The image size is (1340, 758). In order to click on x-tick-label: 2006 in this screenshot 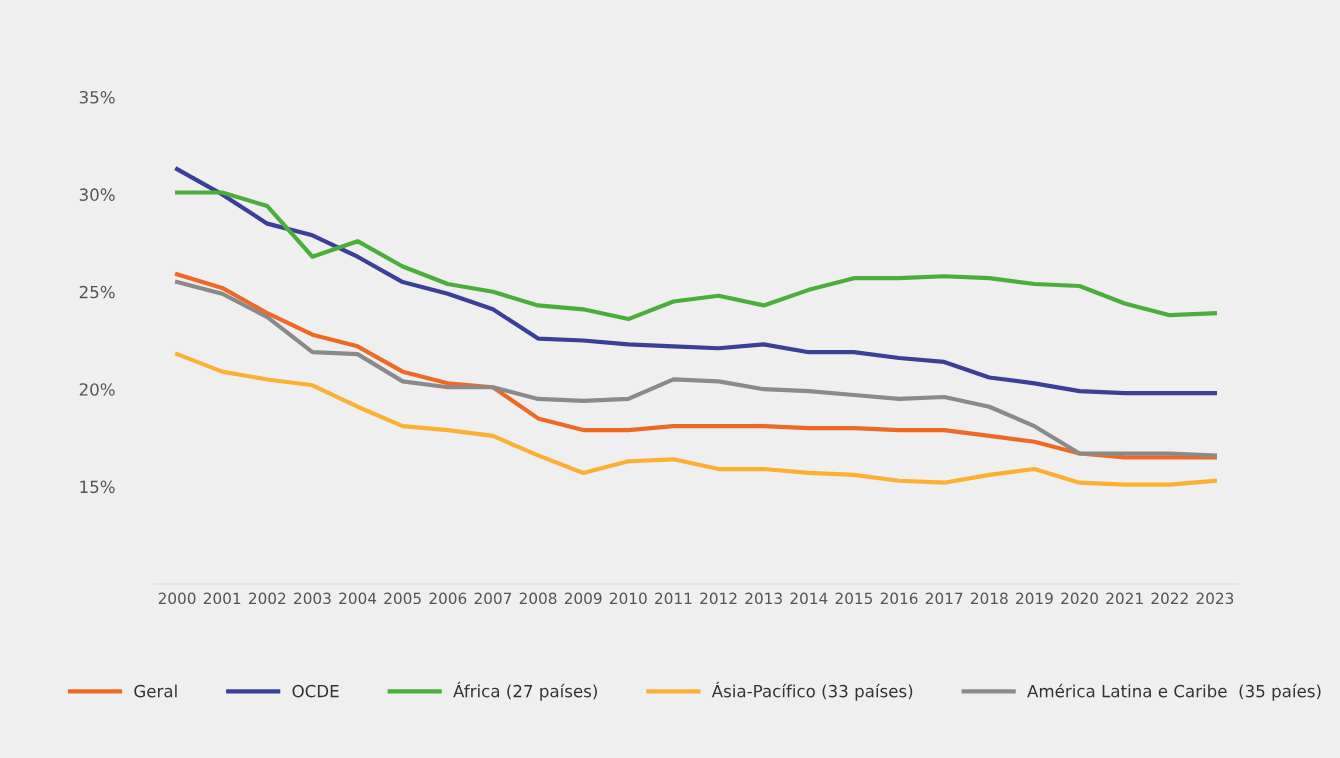, I will do `click(448, 598)`.